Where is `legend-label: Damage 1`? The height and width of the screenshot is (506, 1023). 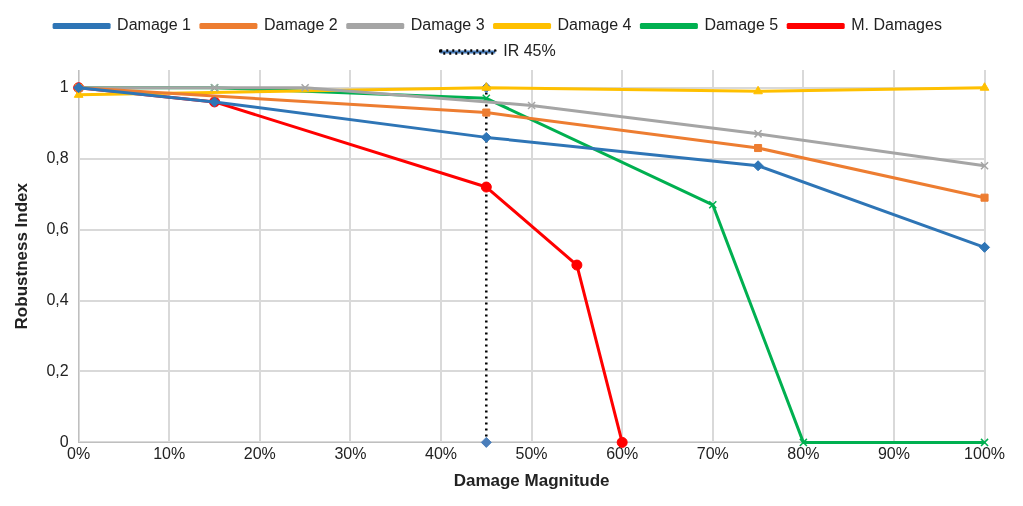
legend-label: Damage 1 is located at coordinates (154, 25).